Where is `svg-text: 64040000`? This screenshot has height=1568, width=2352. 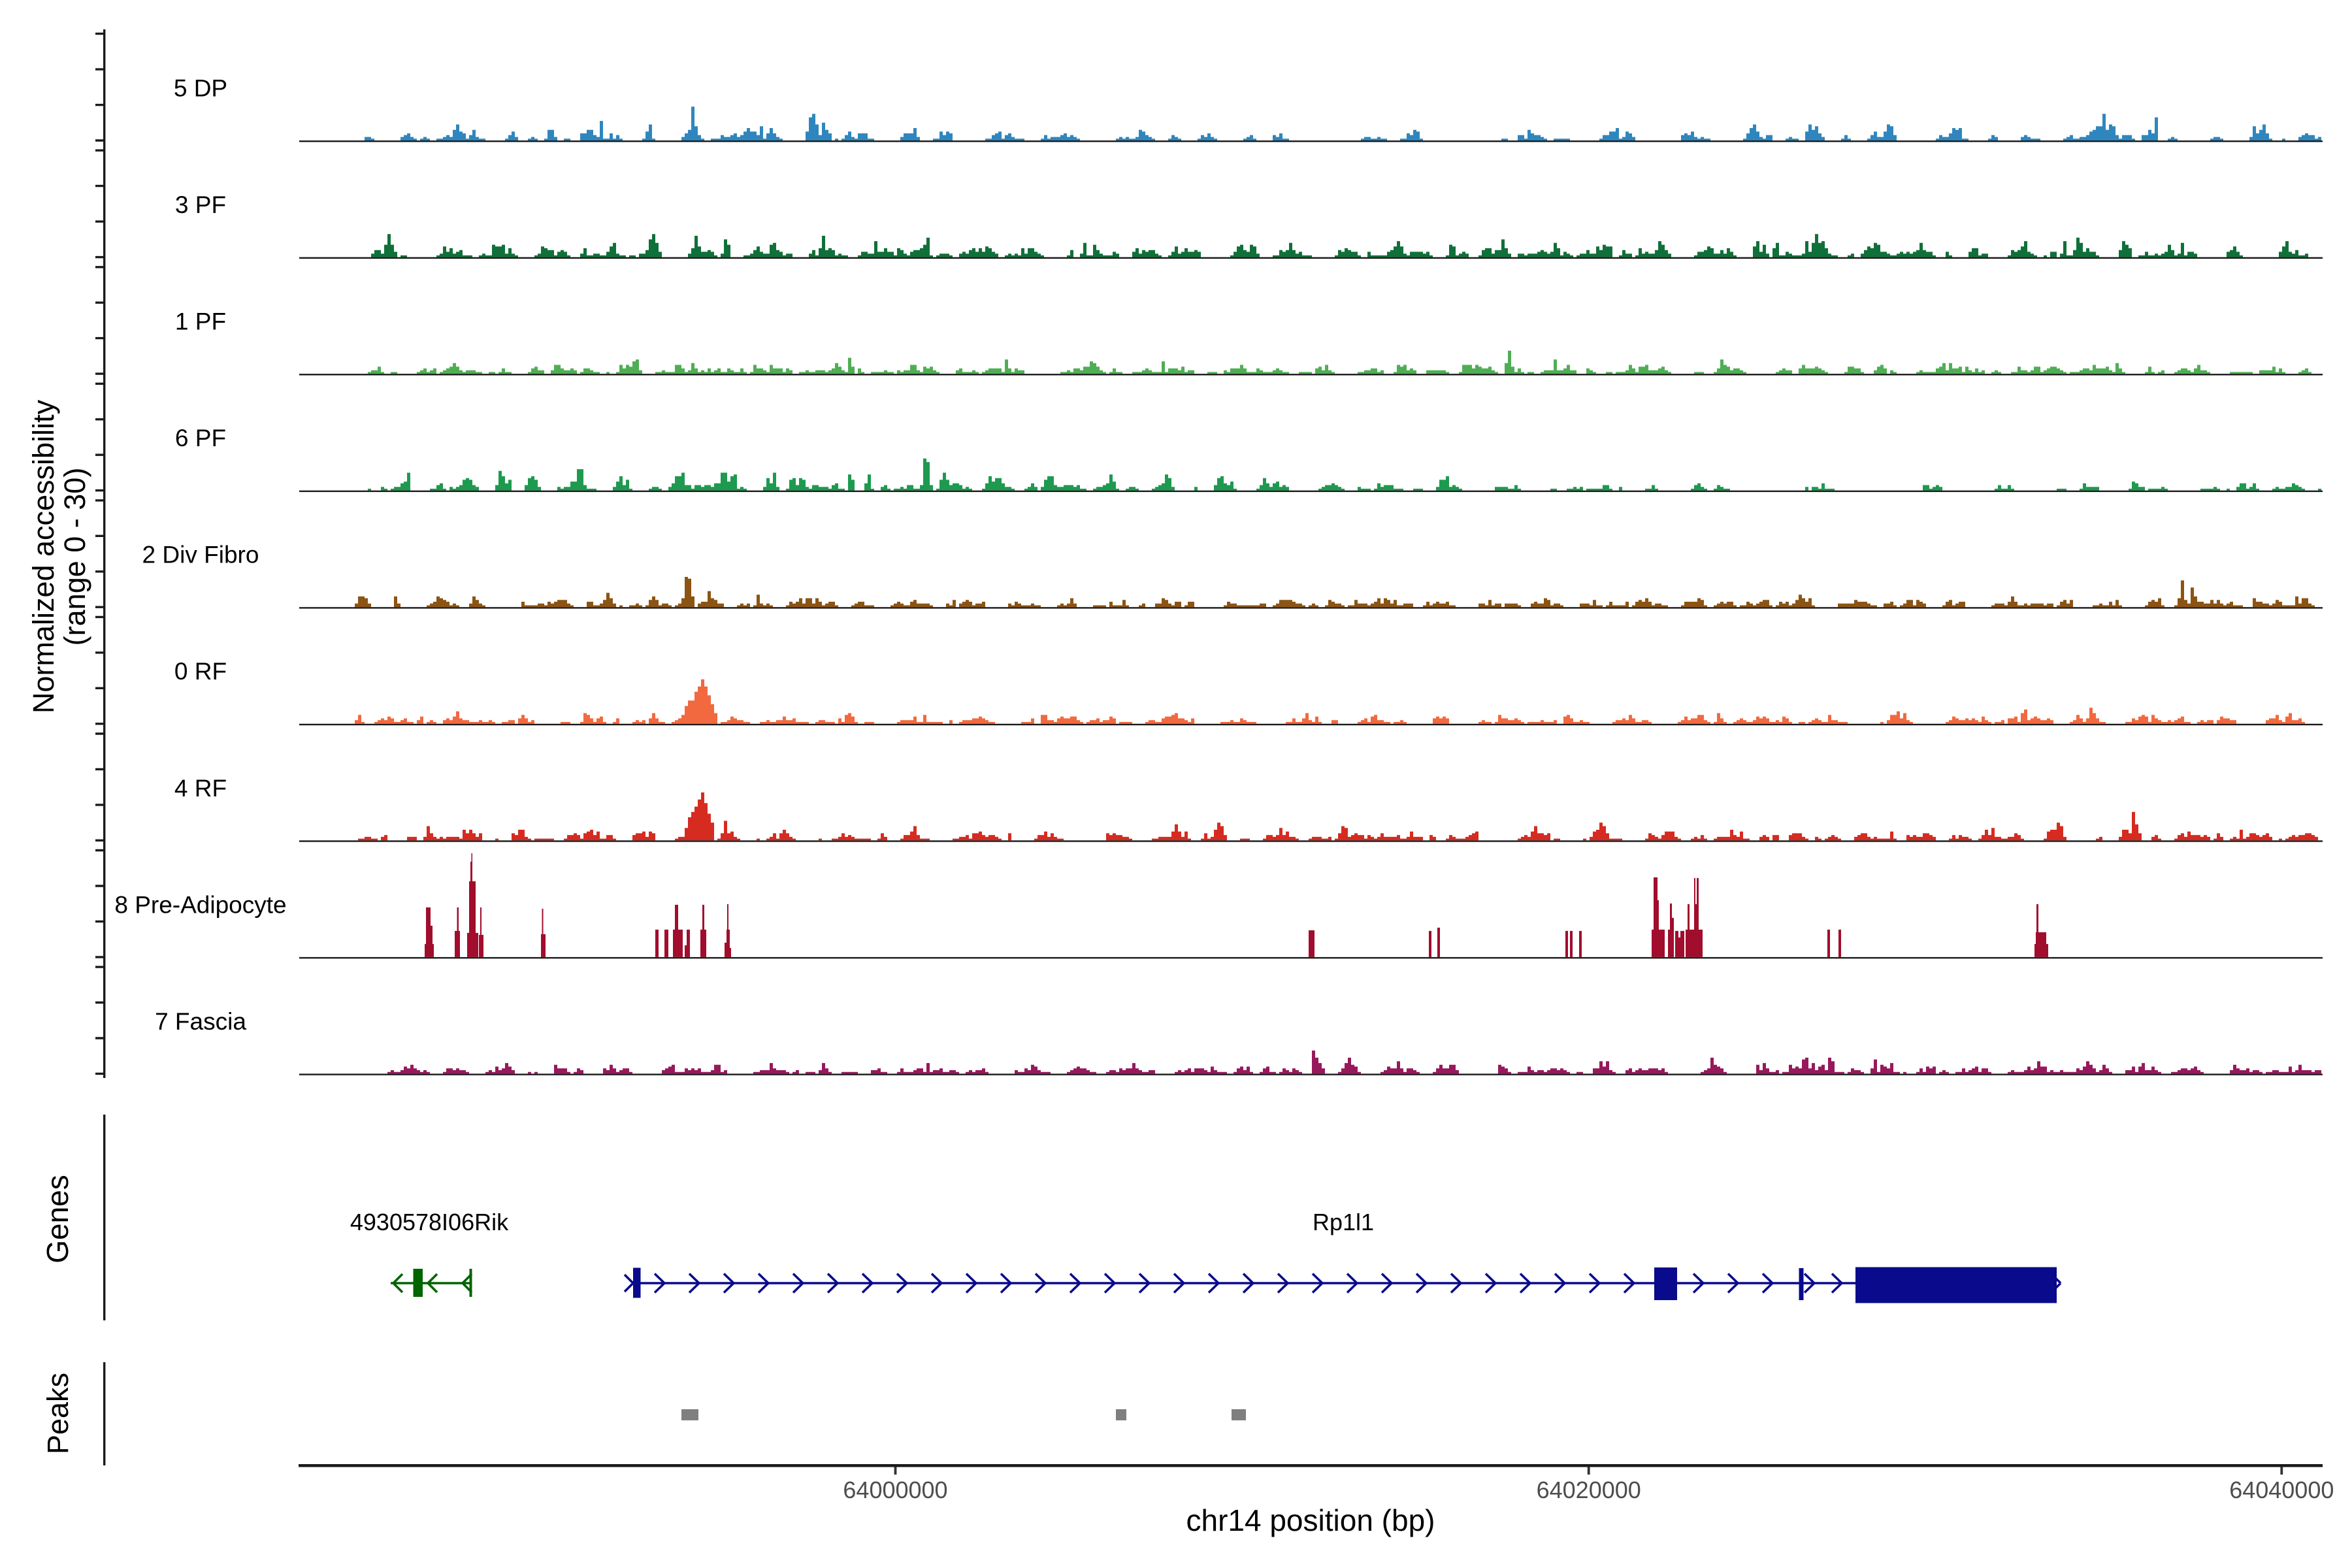
svg-text: 64040000 is located at coordinates (2281, 1490).